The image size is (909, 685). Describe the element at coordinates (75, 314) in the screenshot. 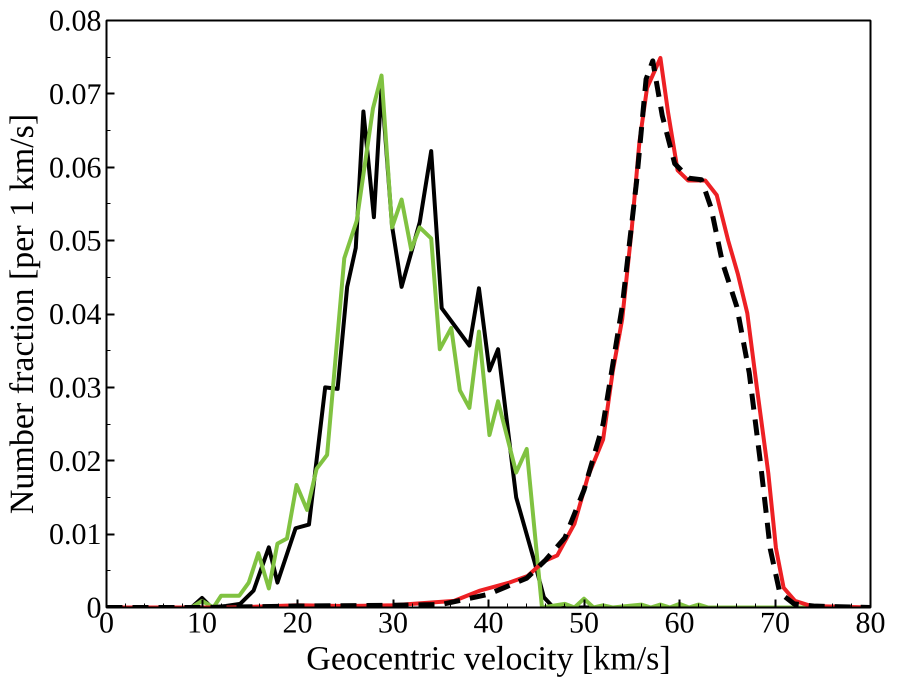

I see `y-tick-label: 0.04` at that location.